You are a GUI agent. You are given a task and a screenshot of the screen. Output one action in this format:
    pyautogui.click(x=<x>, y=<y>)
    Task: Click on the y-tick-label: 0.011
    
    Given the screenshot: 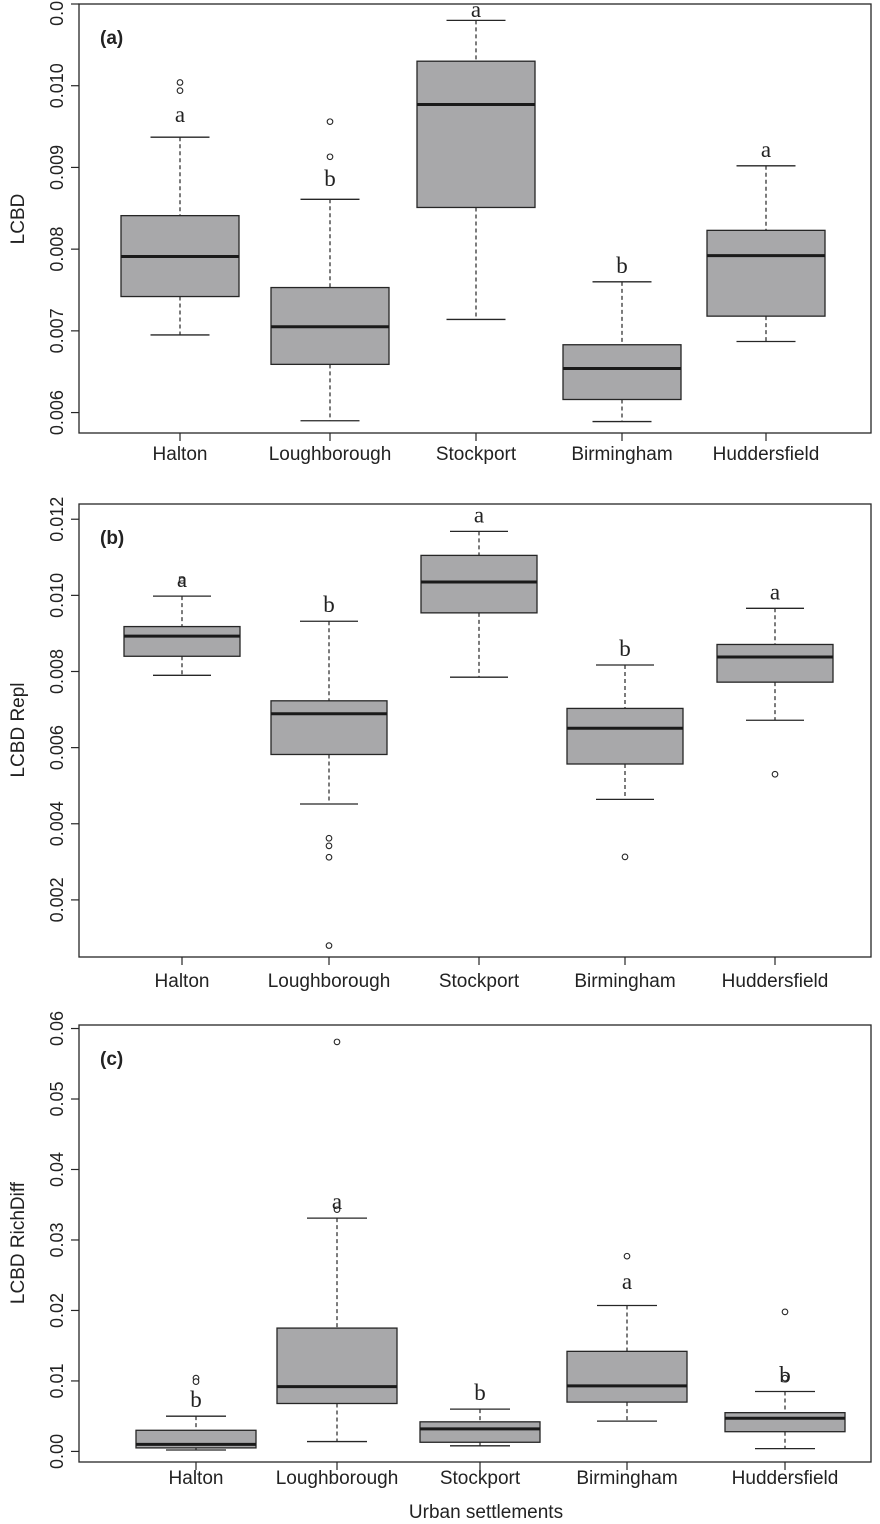 What is the action you would take?
    pyautogui.click(x=57, y=13)
    